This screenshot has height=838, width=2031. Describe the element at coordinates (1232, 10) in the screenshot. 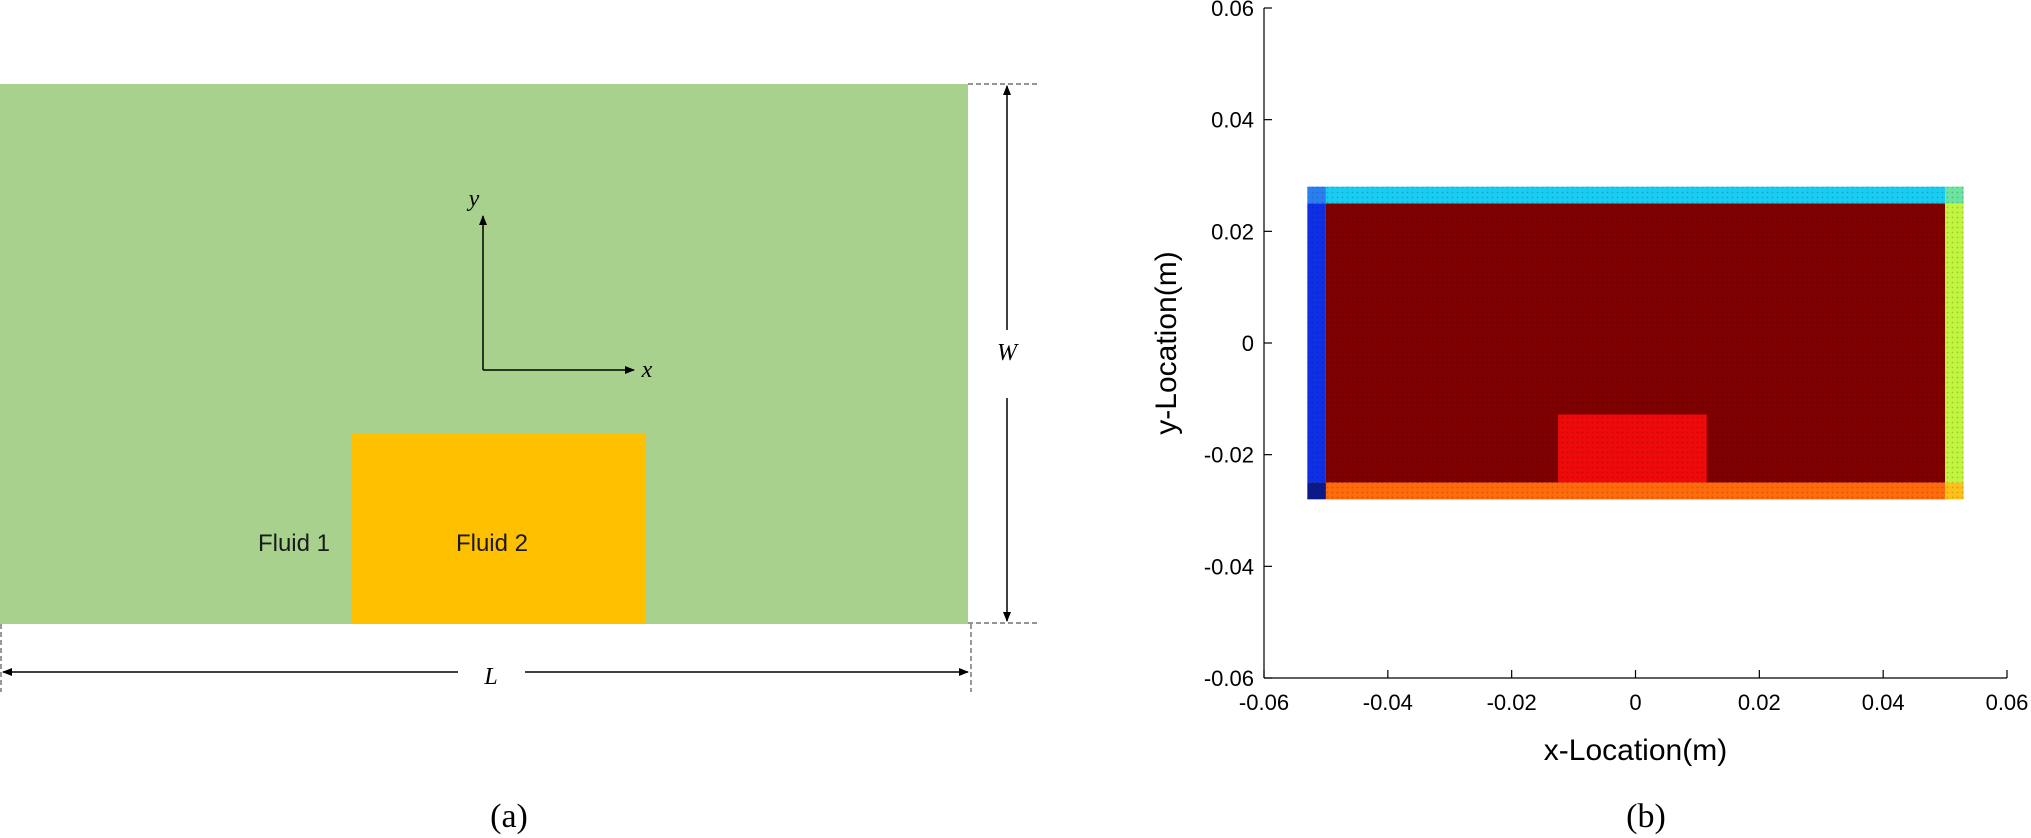

I see `y-tick-label: 0.06` at that location.